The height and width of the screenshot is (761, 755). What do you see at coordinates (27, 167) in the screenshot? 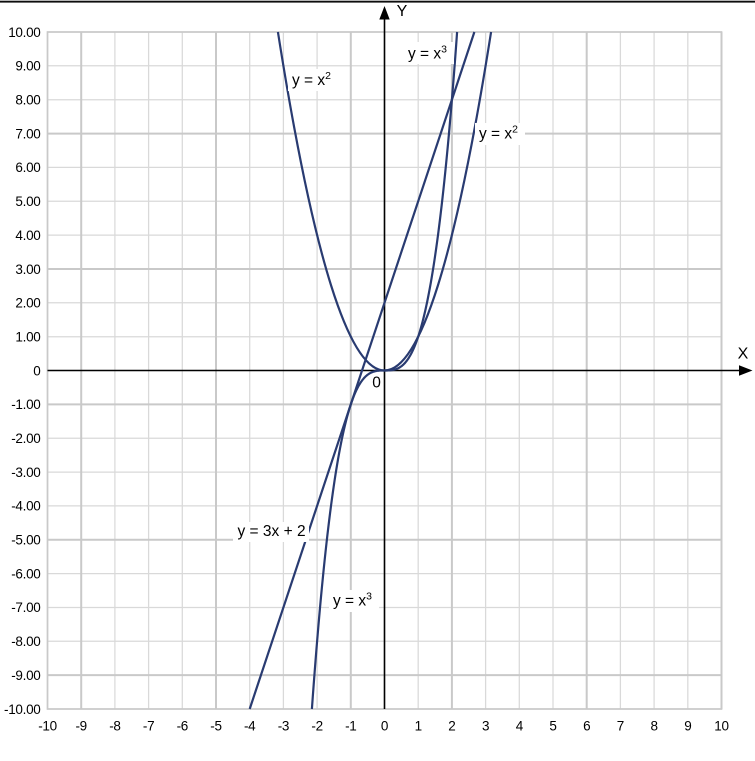
I see `svg-text: 6.00` at bounding box center [27, 167].